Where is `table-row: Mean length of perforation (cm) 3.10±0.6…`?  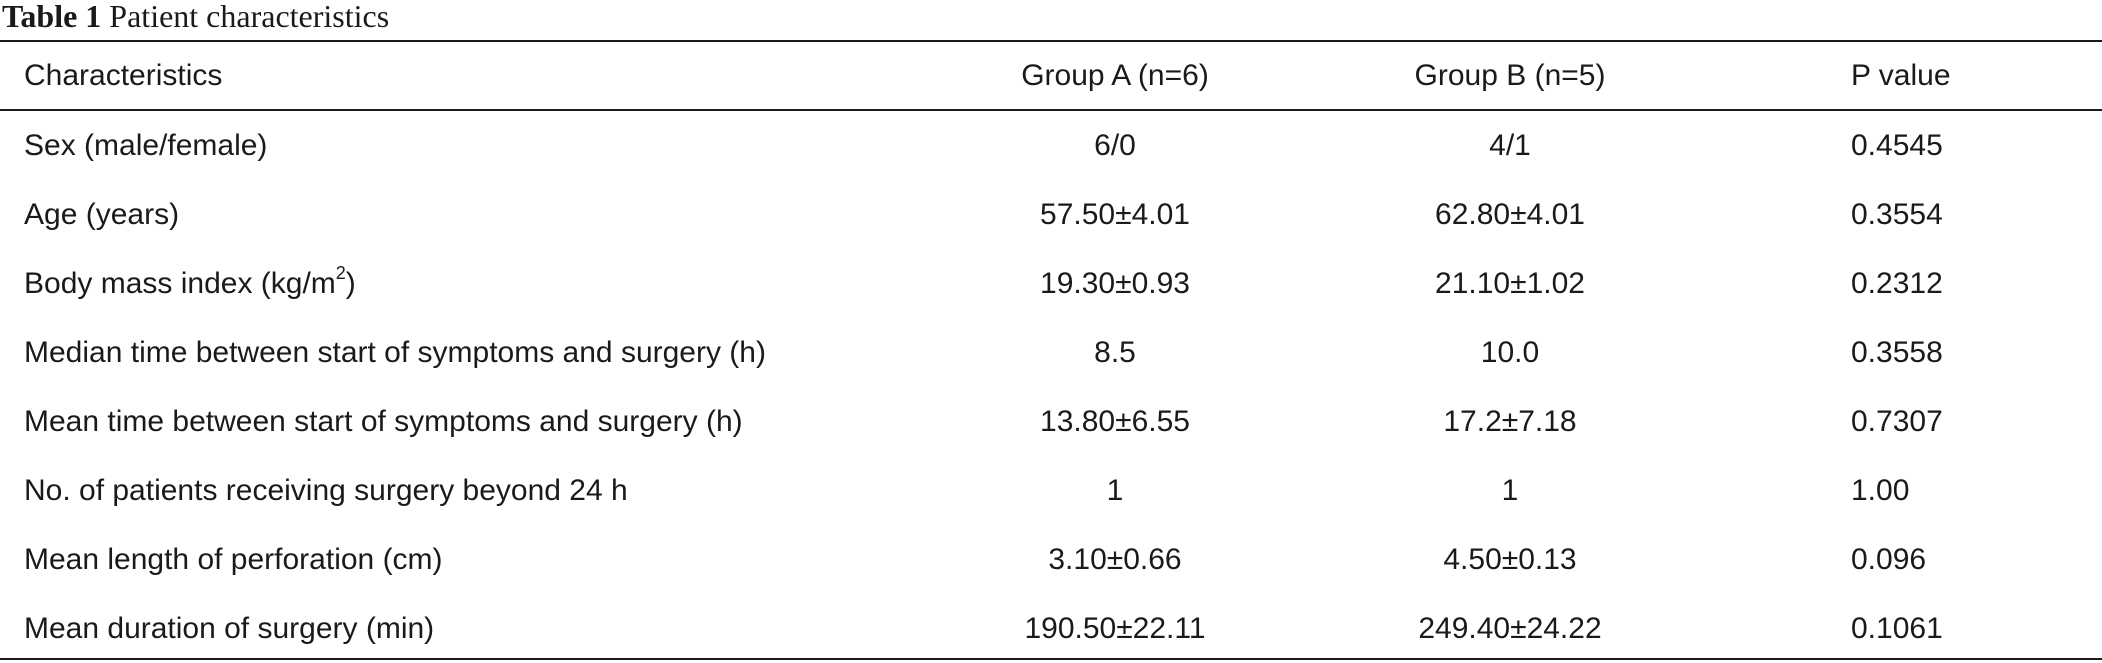
table-row: Mean length of perforation (cm) 3.10±0.6… is located at coordinates (1051, 559).